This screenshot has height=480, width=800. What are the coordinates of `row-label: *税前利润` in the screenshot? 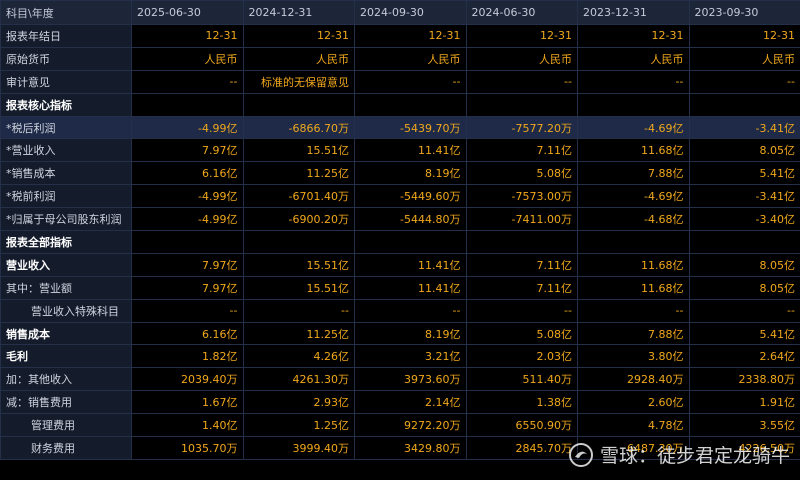 It's located at (66, 196).